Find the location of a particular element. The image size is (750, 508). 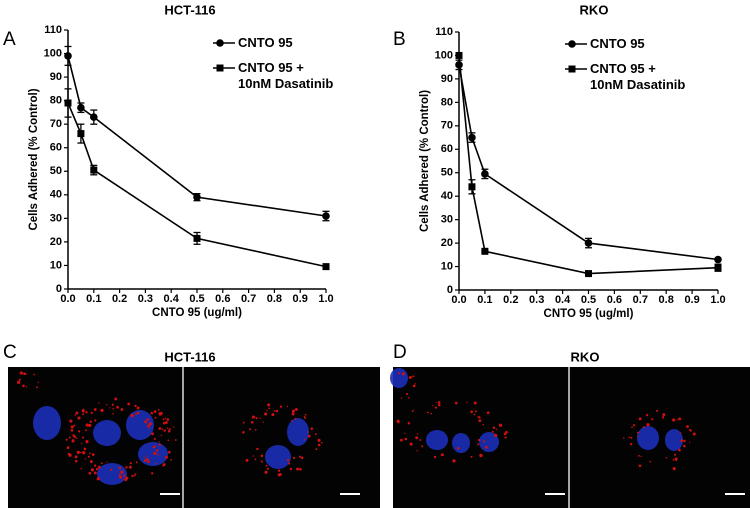

x-tick-label: 0.2 is located at coordinates (119, 299).